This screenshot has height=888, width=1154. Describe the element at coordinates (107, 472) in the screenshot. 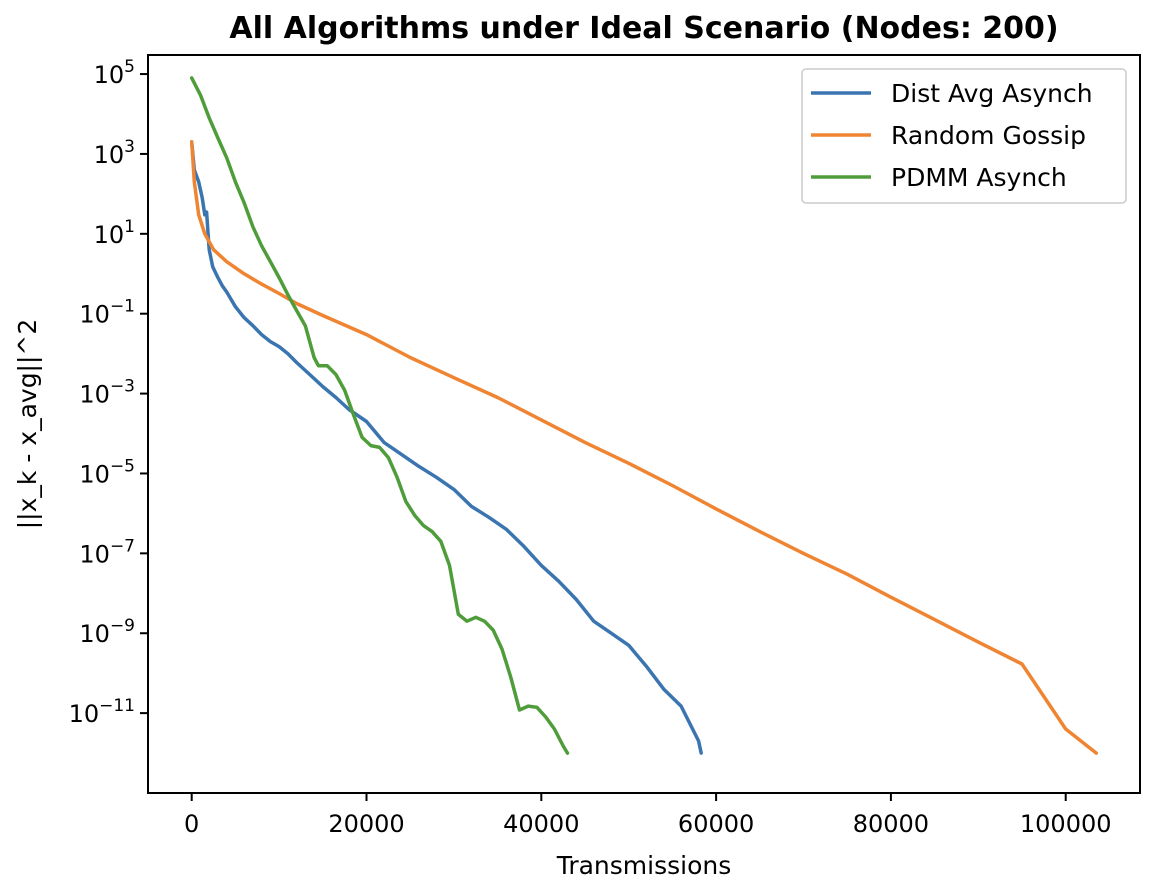

I see `y-tick-label: 10⁻⁵` at that location.